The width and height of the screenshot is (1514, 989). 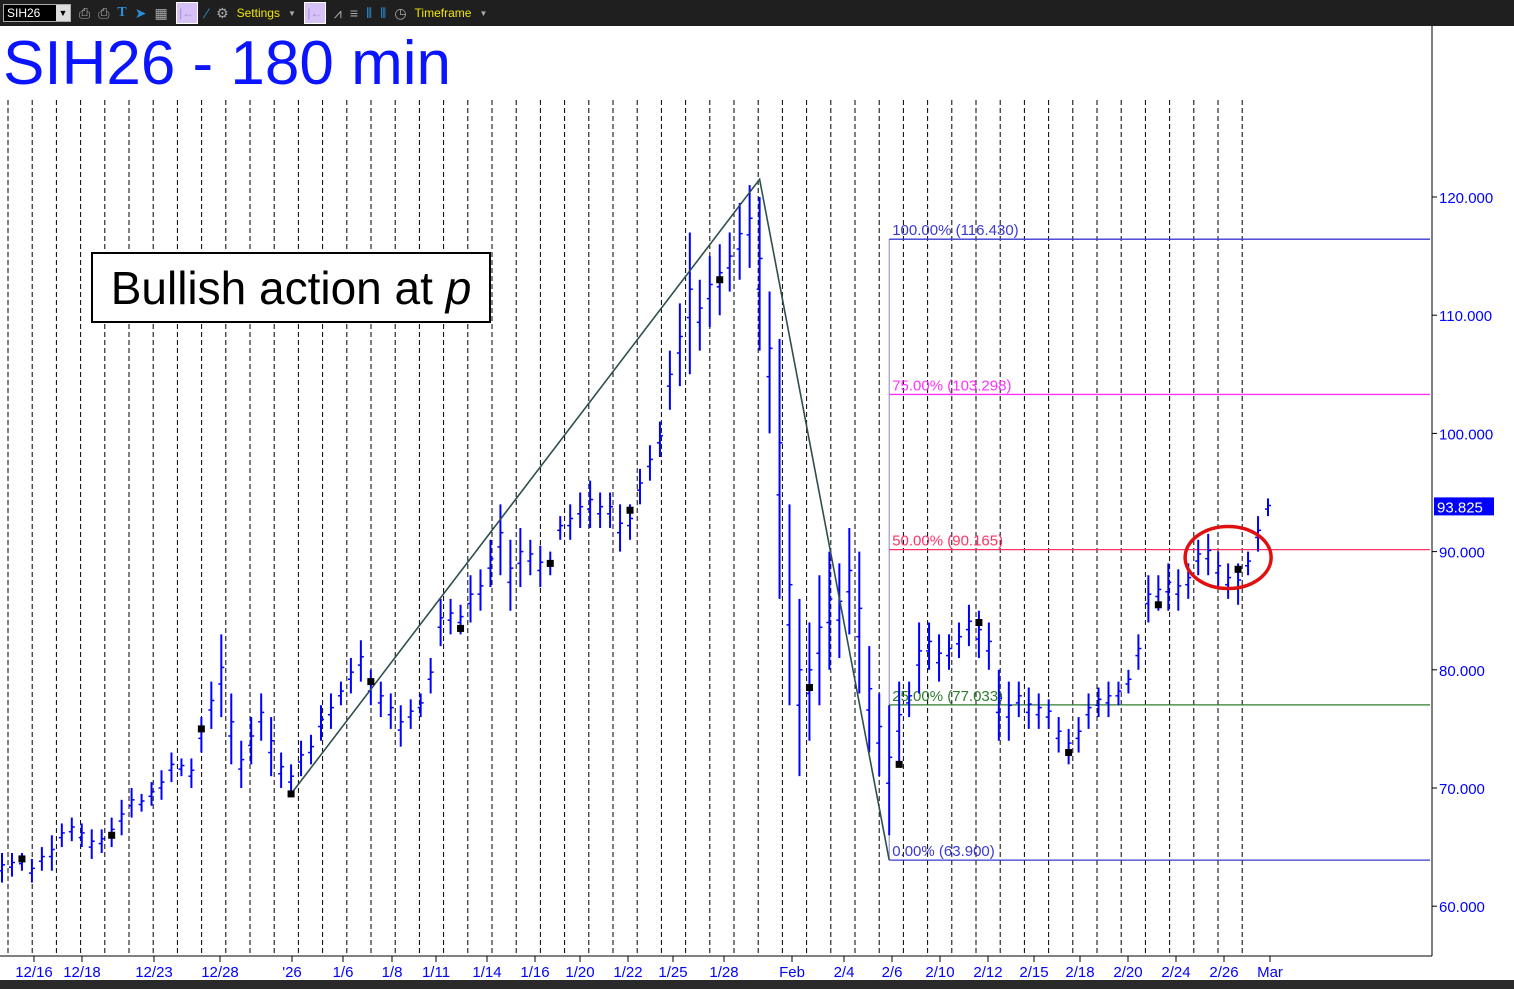 I want to click on y-tick-label: 60.000, so click(x=1462, y=907).